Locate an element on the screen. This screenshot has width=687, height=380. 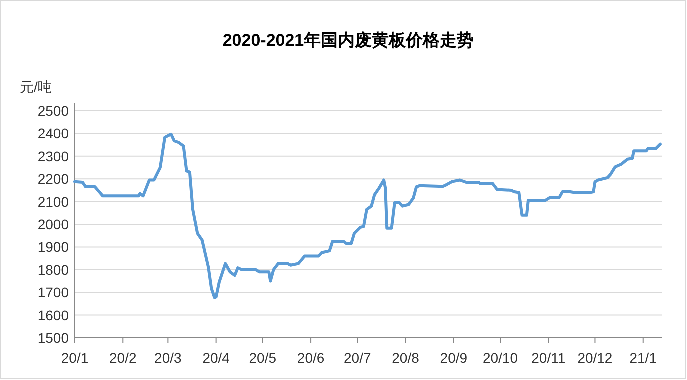
y-tick-label: 1900 is located at coordinates (54, 247).